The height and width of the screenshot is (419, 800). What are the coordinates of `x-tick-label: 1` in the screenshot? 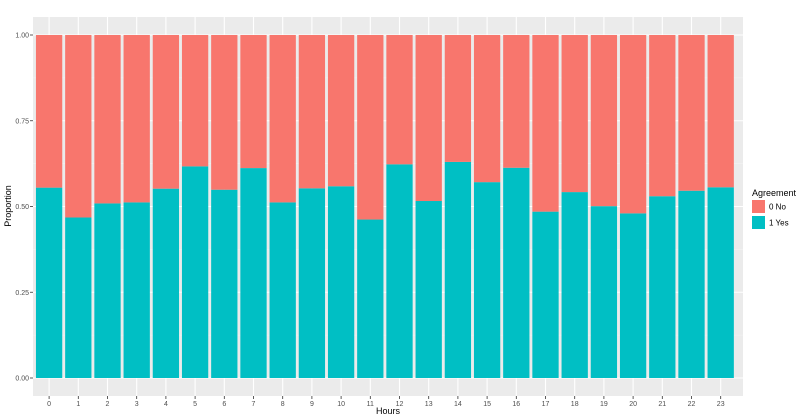 It's located at (78, 404).